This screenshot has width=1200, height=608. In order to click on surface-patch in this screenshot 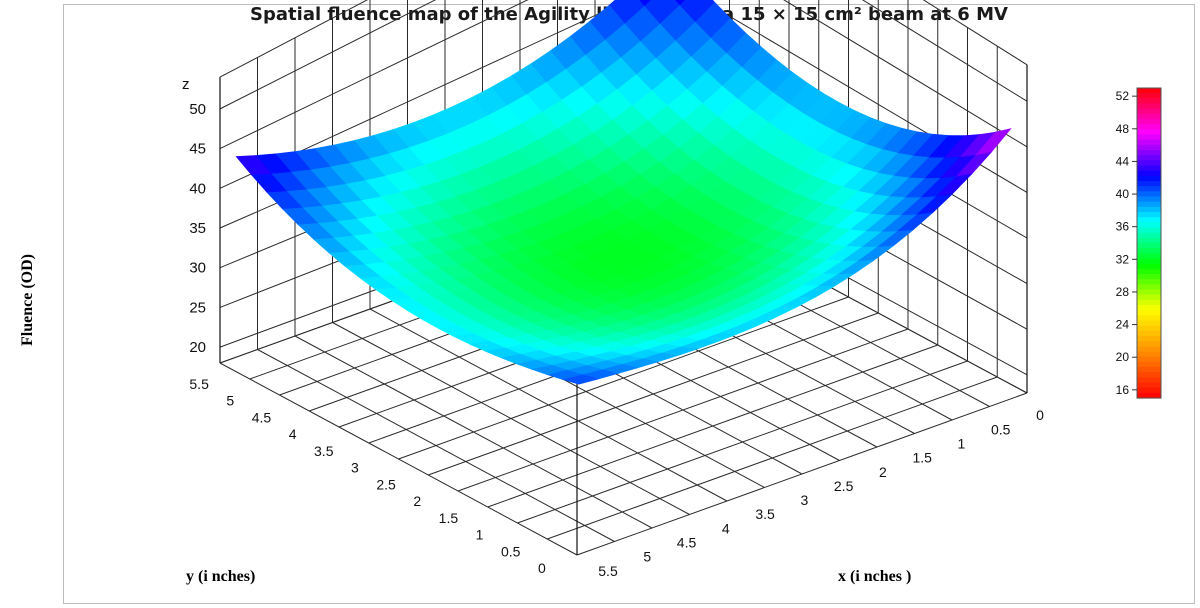, I will do `click(680, 3)`.